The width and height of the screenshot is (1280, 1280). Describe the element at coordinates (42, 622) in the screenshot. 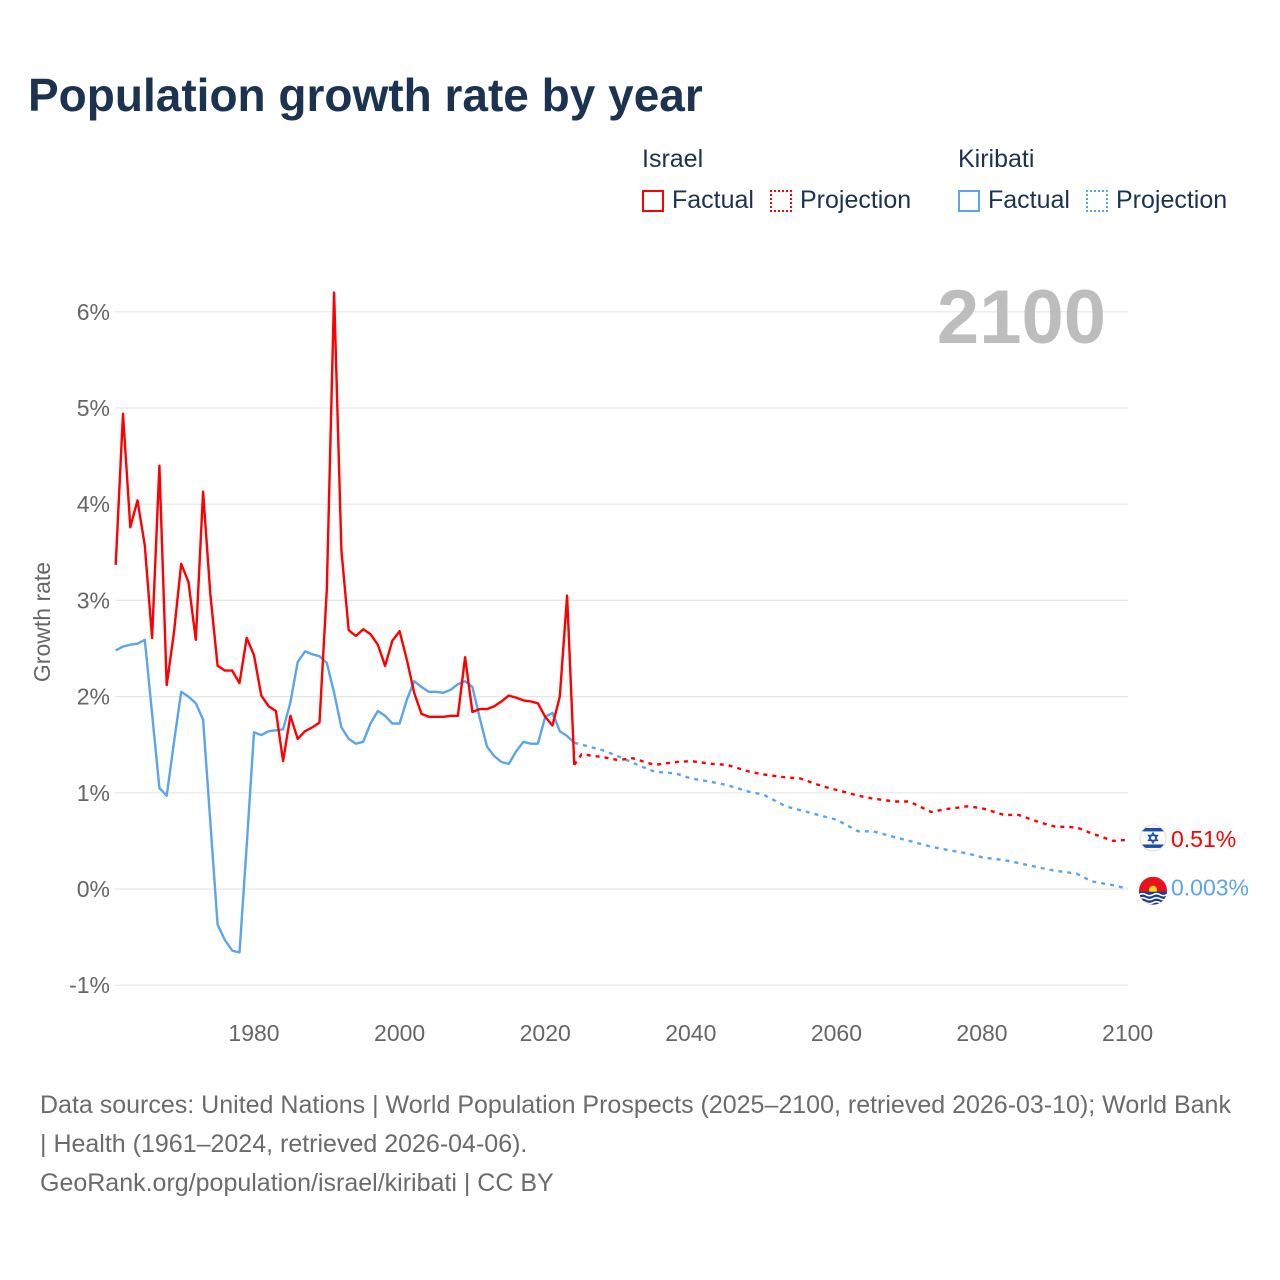

I see `y-axis-title: Growth rate` at that location.